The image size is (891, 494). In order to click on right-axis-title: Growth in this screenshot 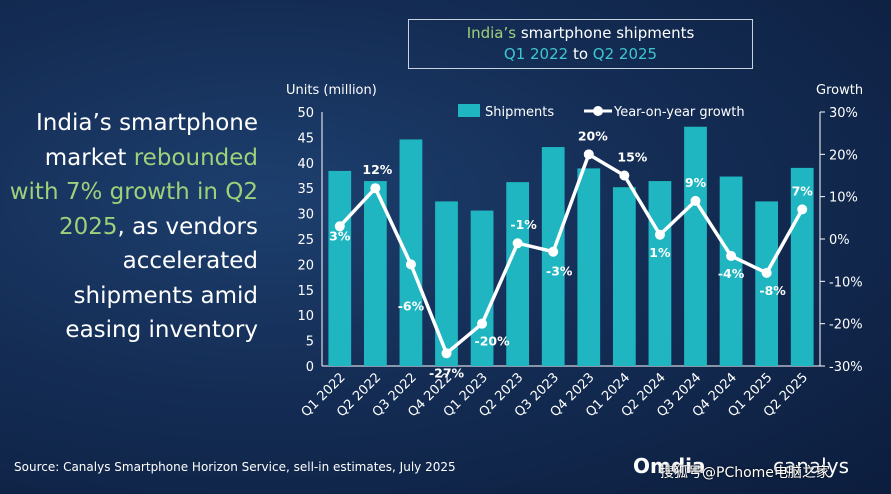, I will do `click(839, 90)`.